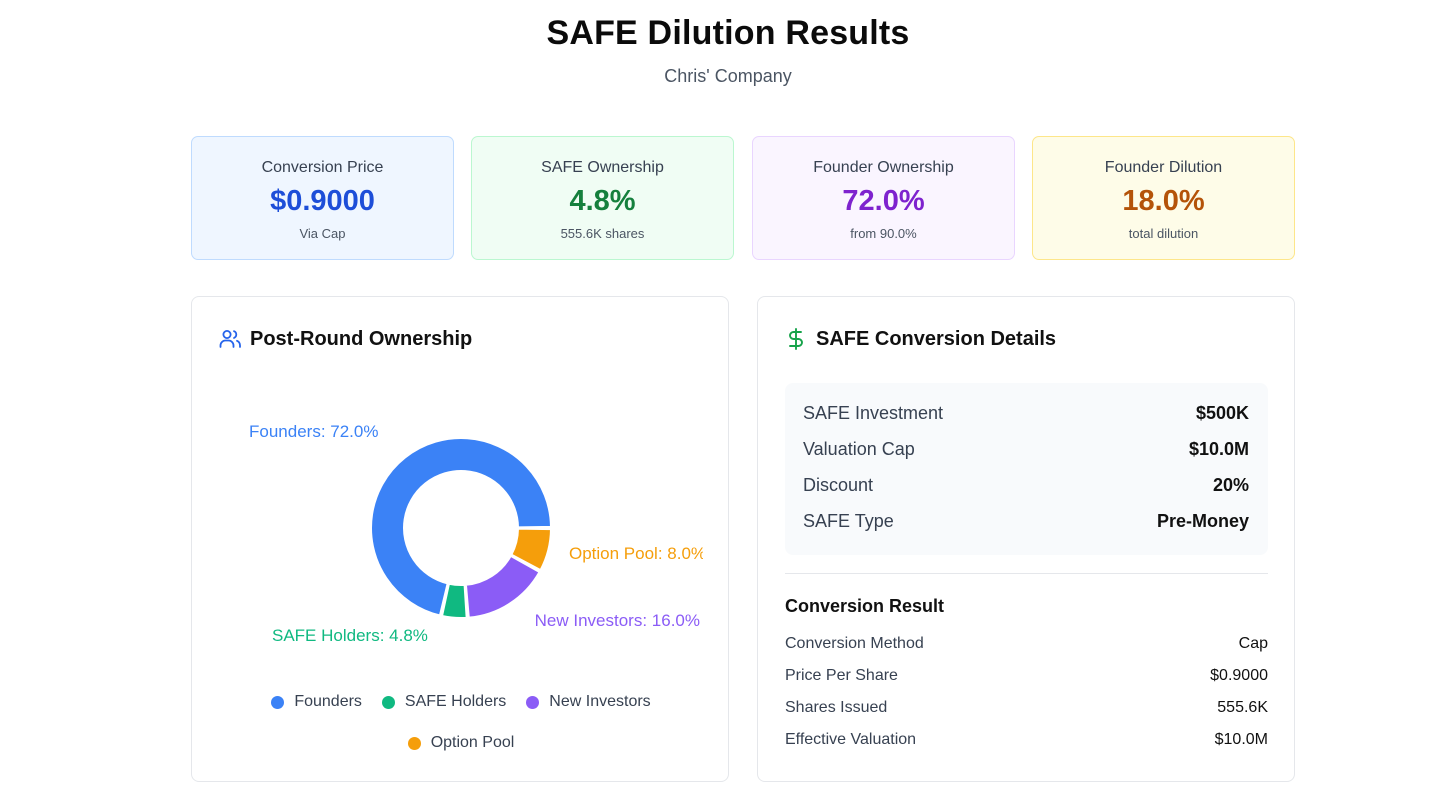 The width and height of the screenshot is (1456, 810). I want to click on legend-item-option-pool: Option Pool, so click(461, 743).